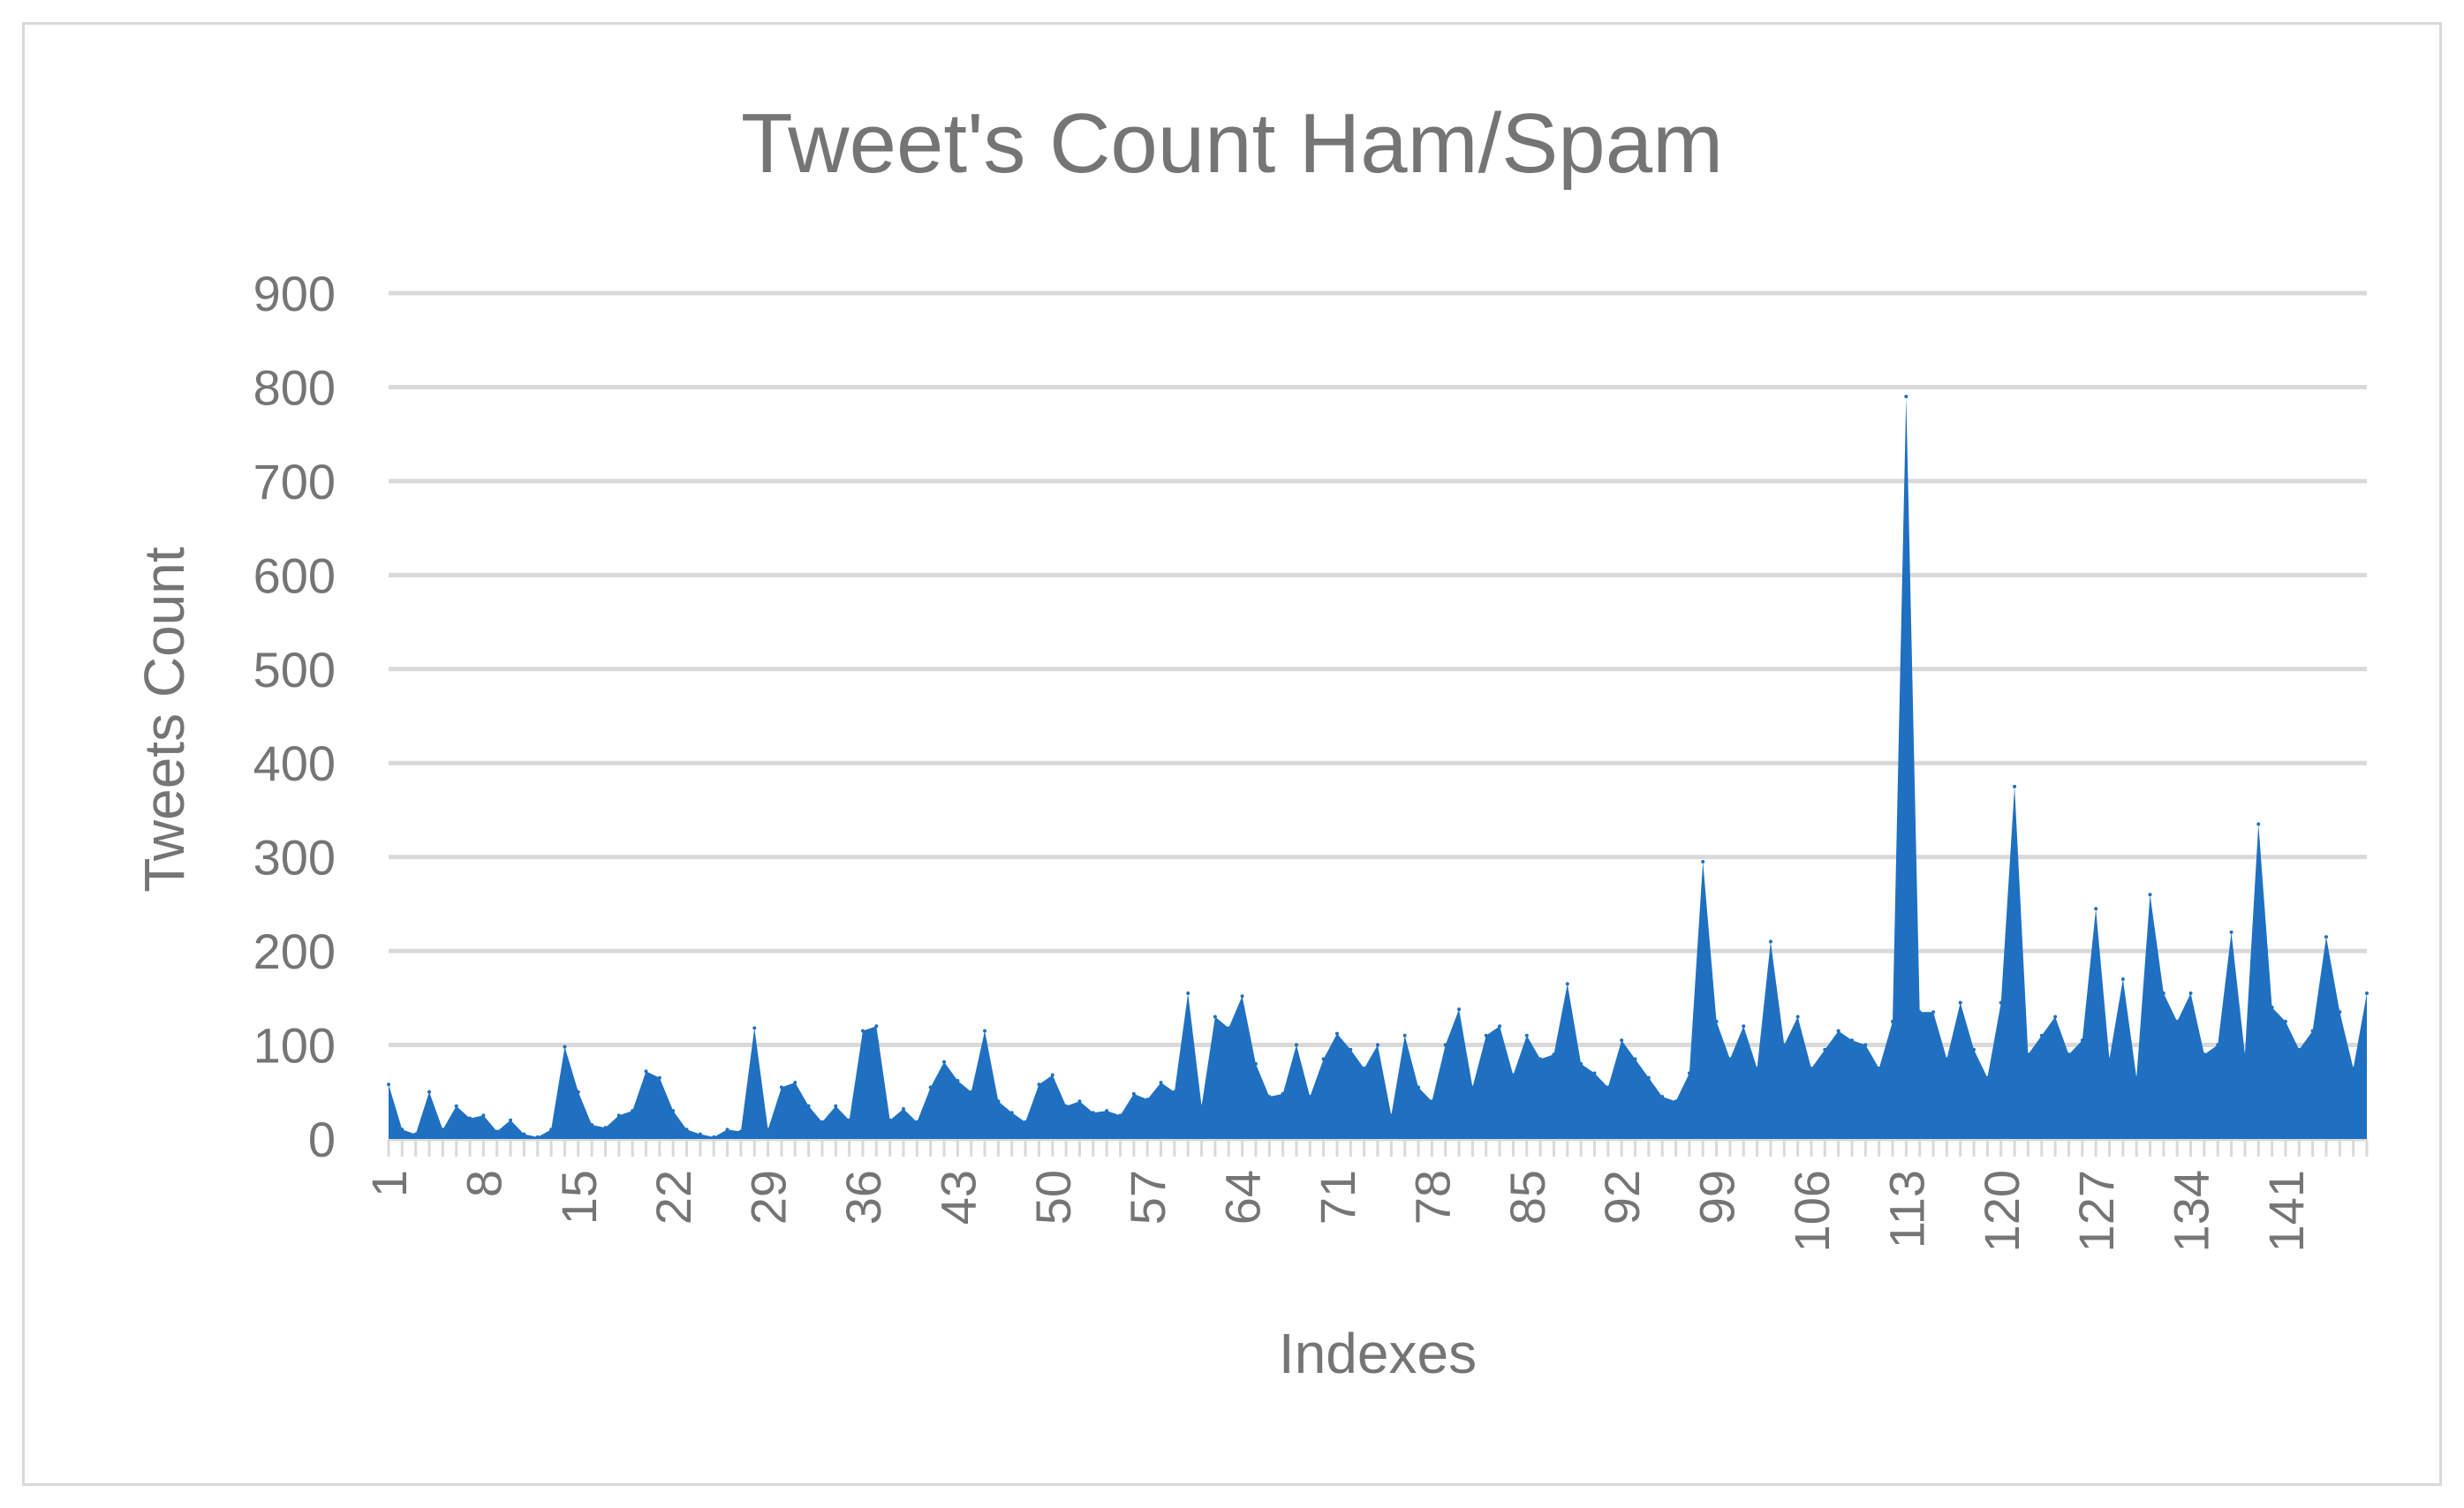  What do you see at coordinates (958, 1197) in the screenshot?
I see `x-tick-label: 43` at bounding box center [958, 1197].